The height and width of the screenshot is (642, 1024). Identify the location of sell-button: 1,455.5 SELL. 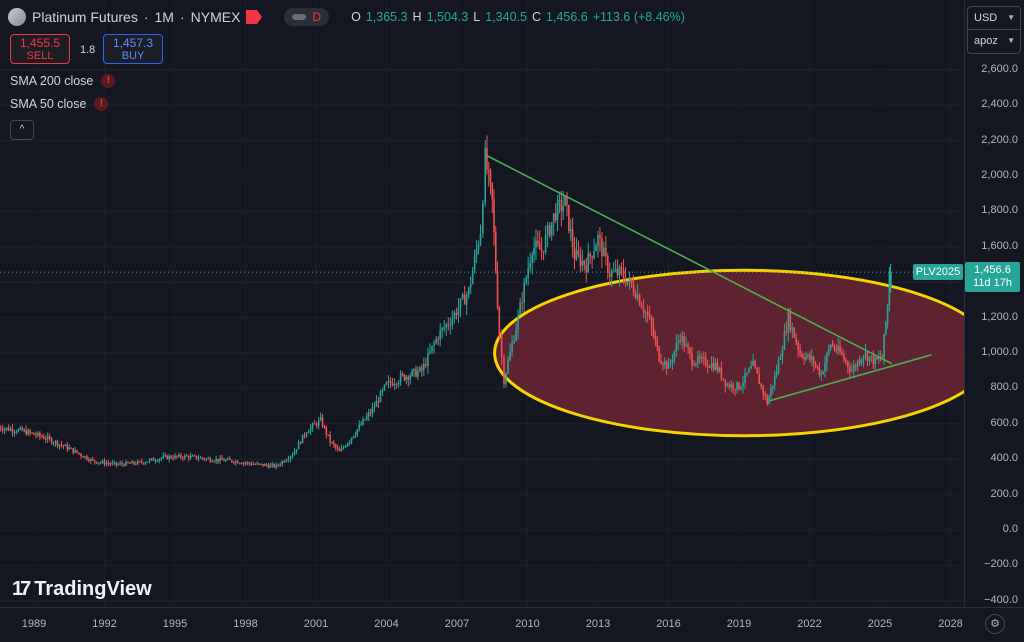
(40, 49).